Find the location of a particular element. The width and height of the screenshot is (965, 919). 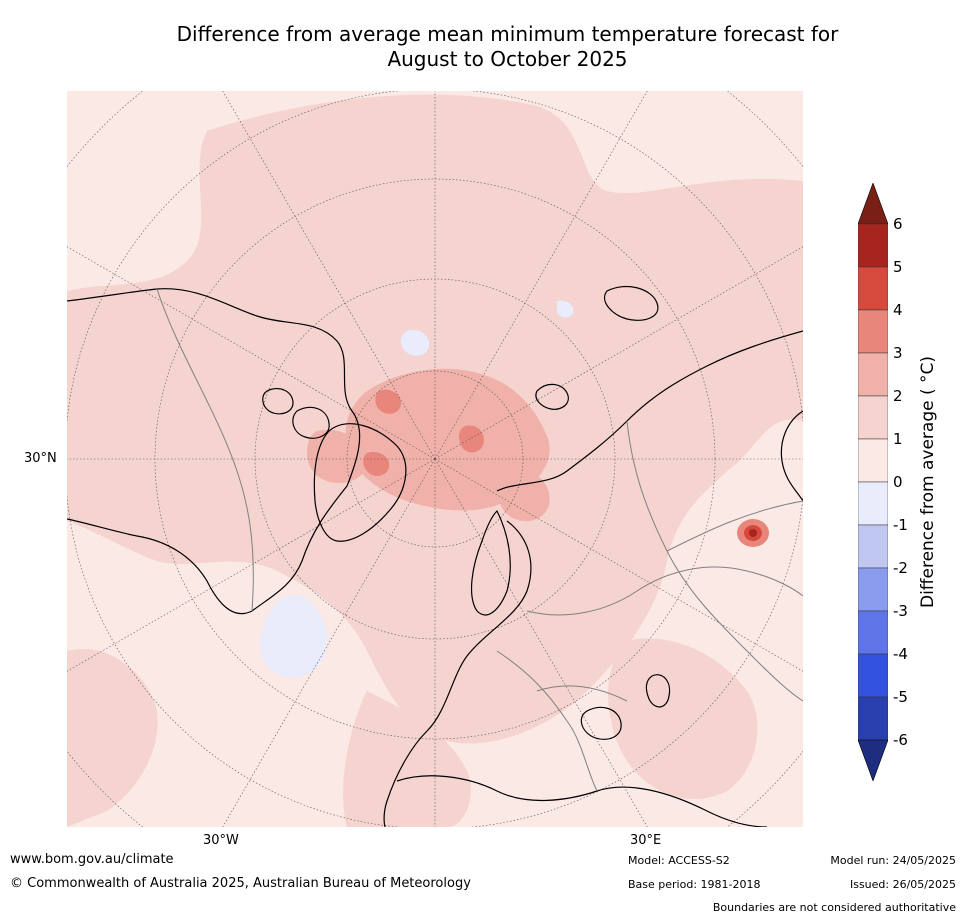

colorbar-tick-label: -6 is located at coordinates (900, 740).